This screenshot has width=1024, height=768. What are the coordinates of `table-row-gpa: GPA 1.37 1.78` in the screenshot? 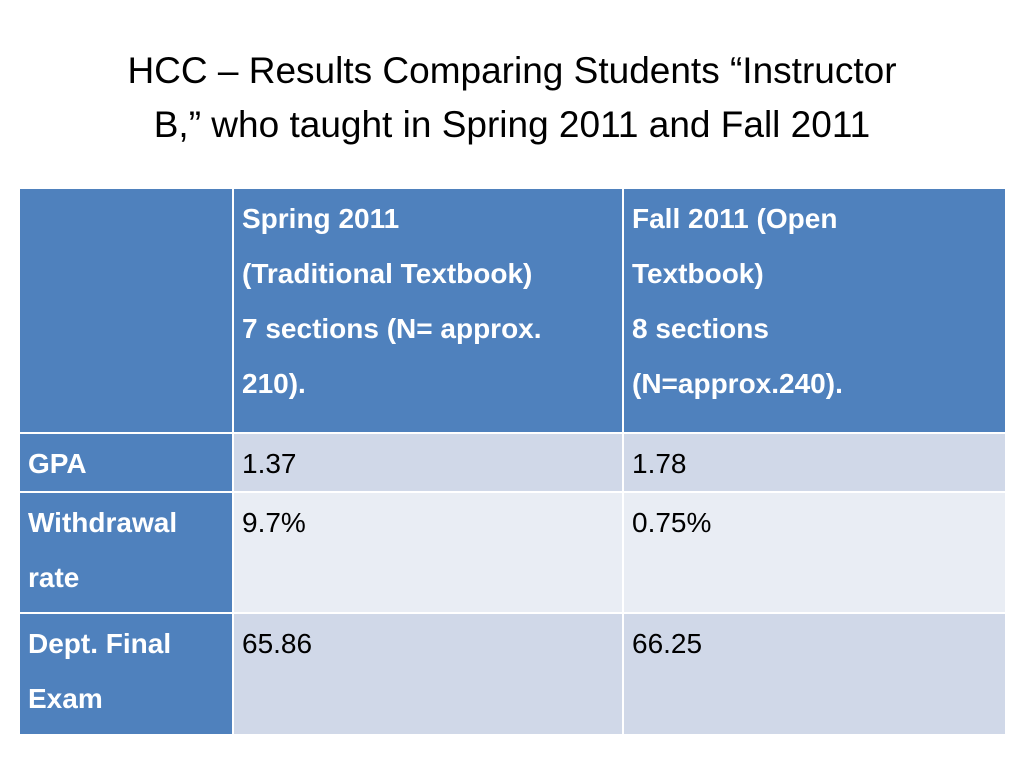 It's located at (512, 462).